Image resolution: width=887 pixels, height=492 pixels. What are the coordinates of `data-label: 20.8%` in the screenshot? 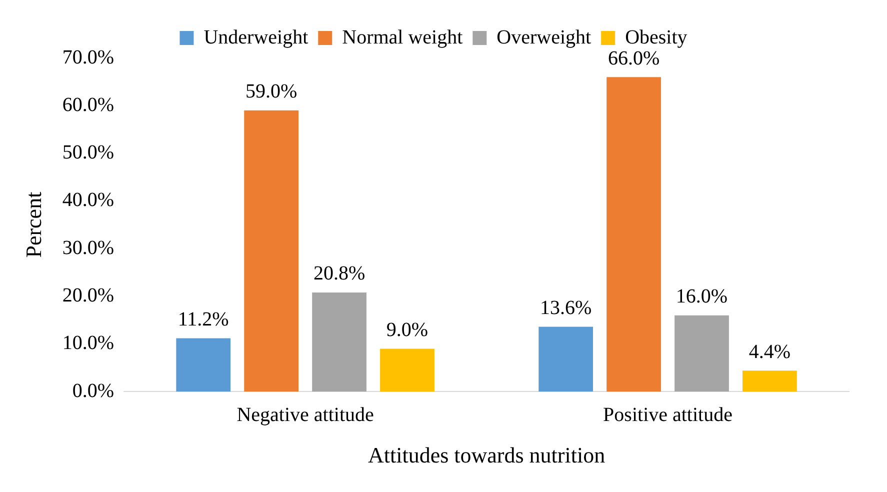 It's located at (339, 273).